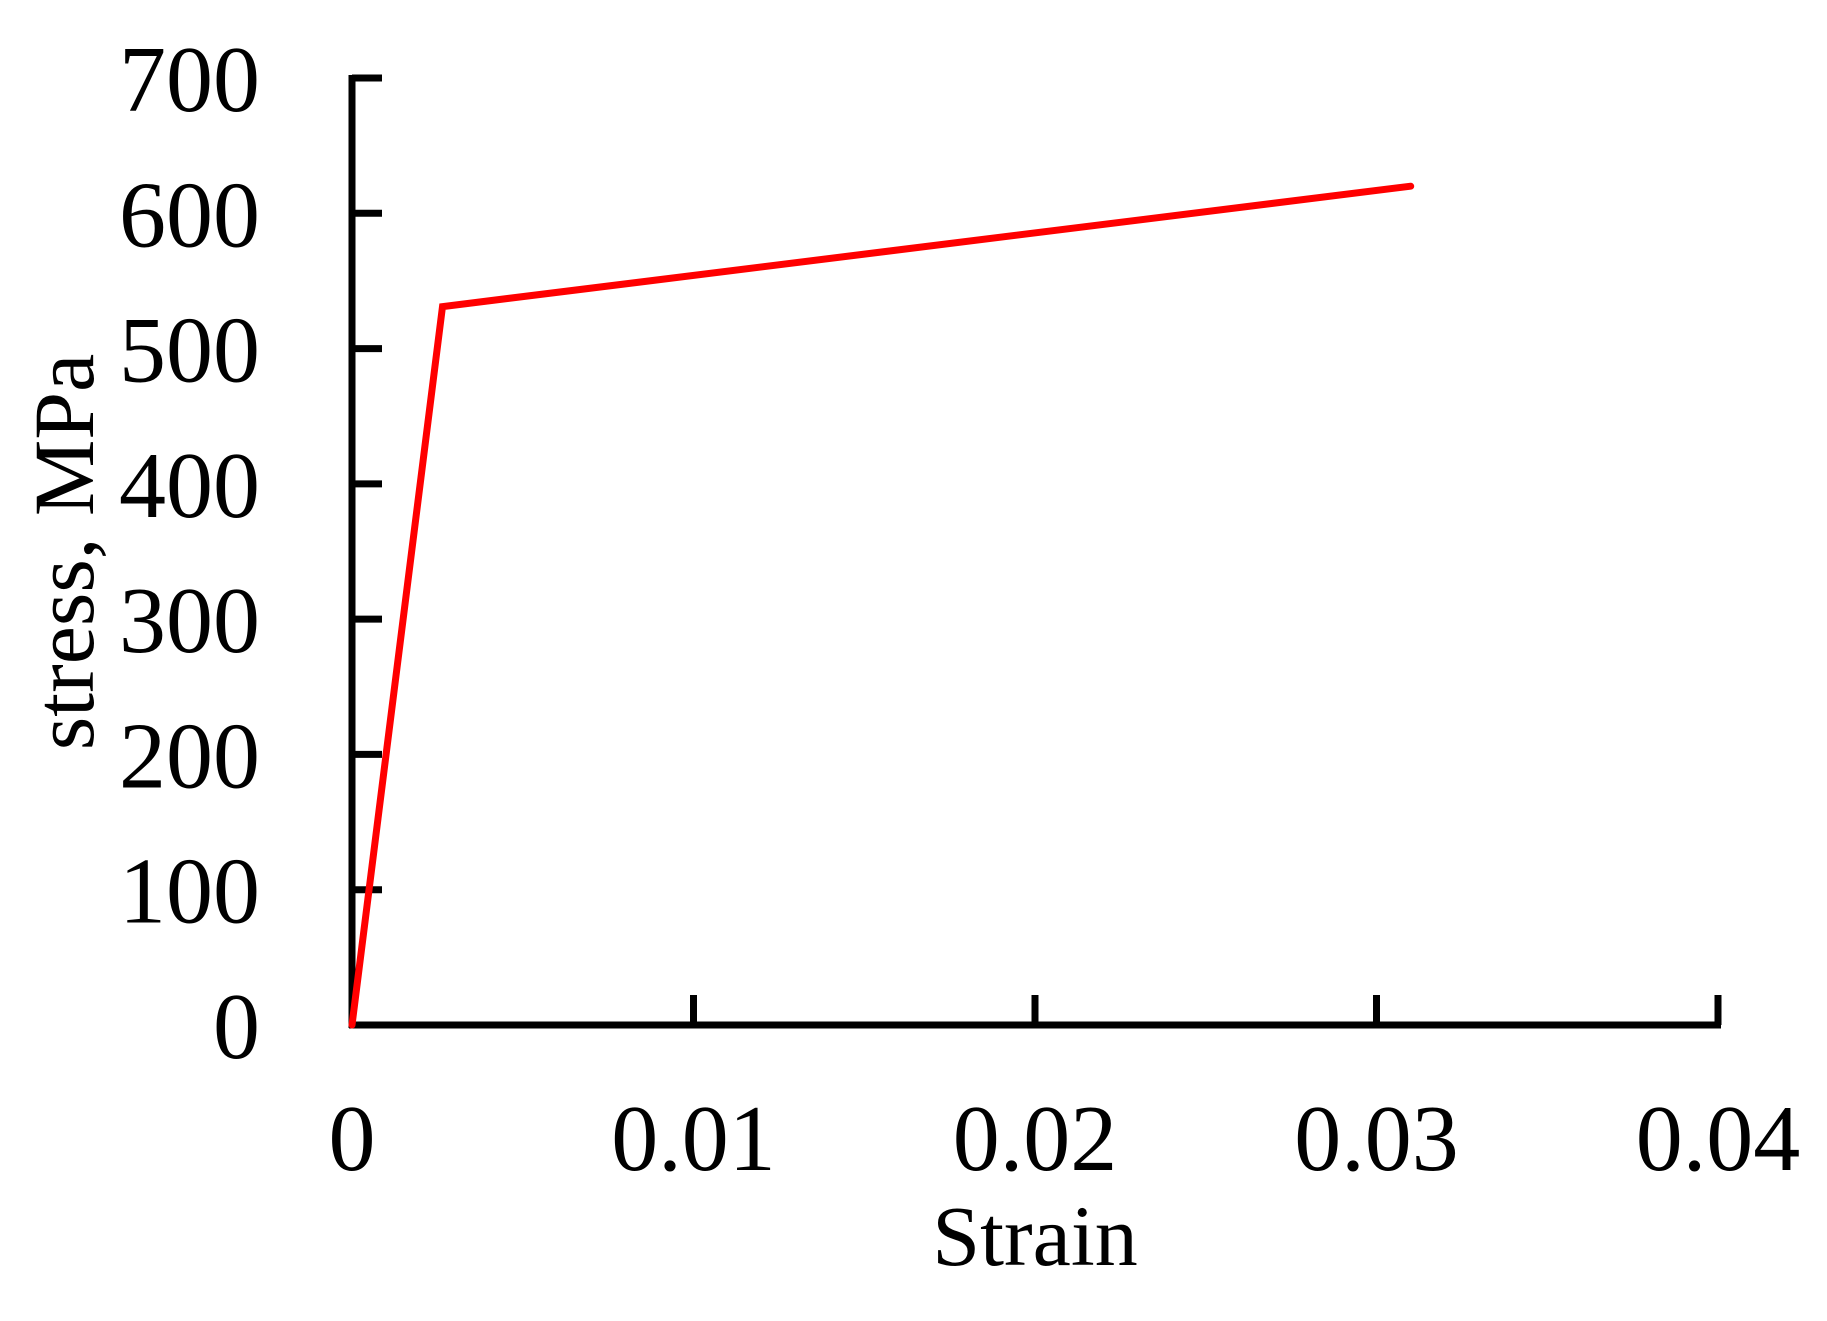  What do you see at coordinates (1035, 1139) in the screenshot?
I see `x-tick-label: 0.02` at bounding box center [1035, 1139].